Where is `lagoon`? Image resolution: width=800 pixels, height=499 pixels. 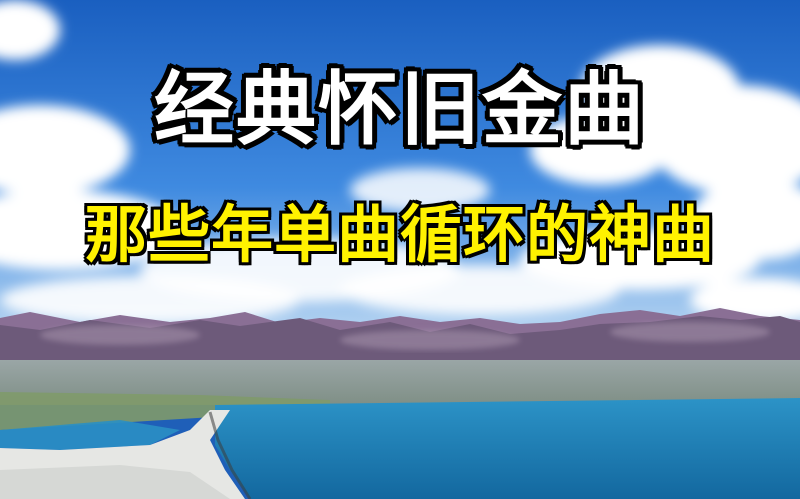 lagoon is located at coordinates (90, 435).